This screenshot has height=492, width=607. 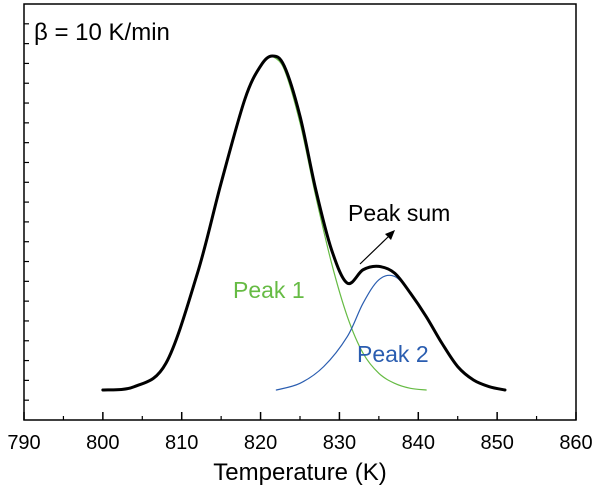 What do you see at coordinates (575, 443) in the screenshot?
I see `x-tick-label: 860` at bounding box center [575, 443].